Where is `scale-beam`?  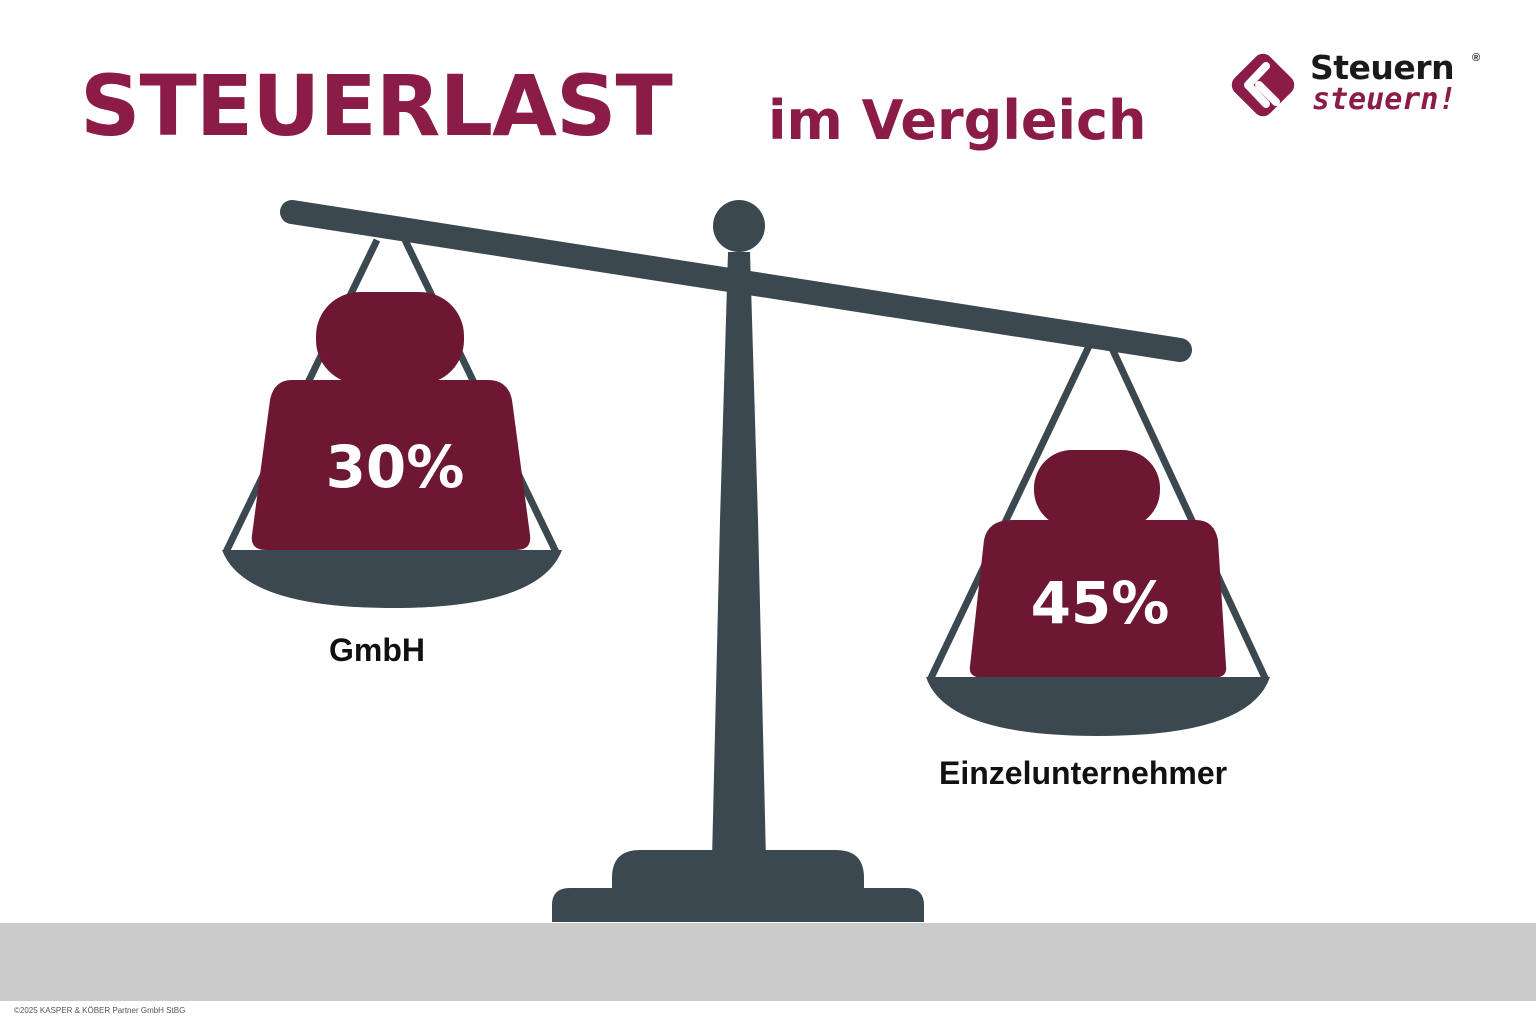 scale-beam is located at coordinates (736, 281).